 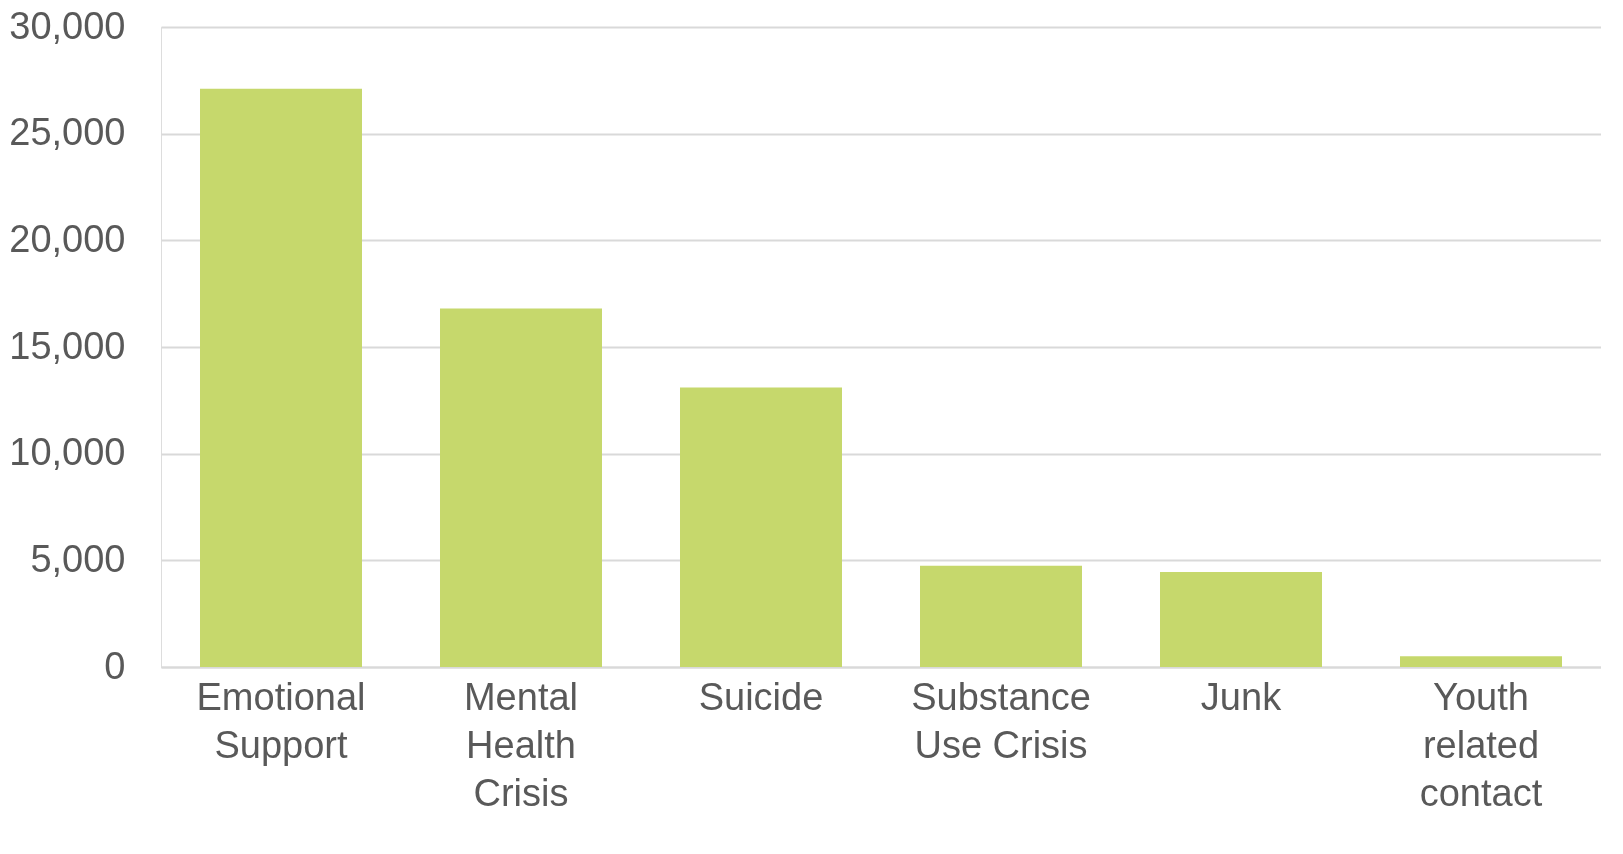 What do you see at coordinates (1241, 696) in the screenshot?
I see `x-tick-label: Junk` at bounding box center [1241, 696].